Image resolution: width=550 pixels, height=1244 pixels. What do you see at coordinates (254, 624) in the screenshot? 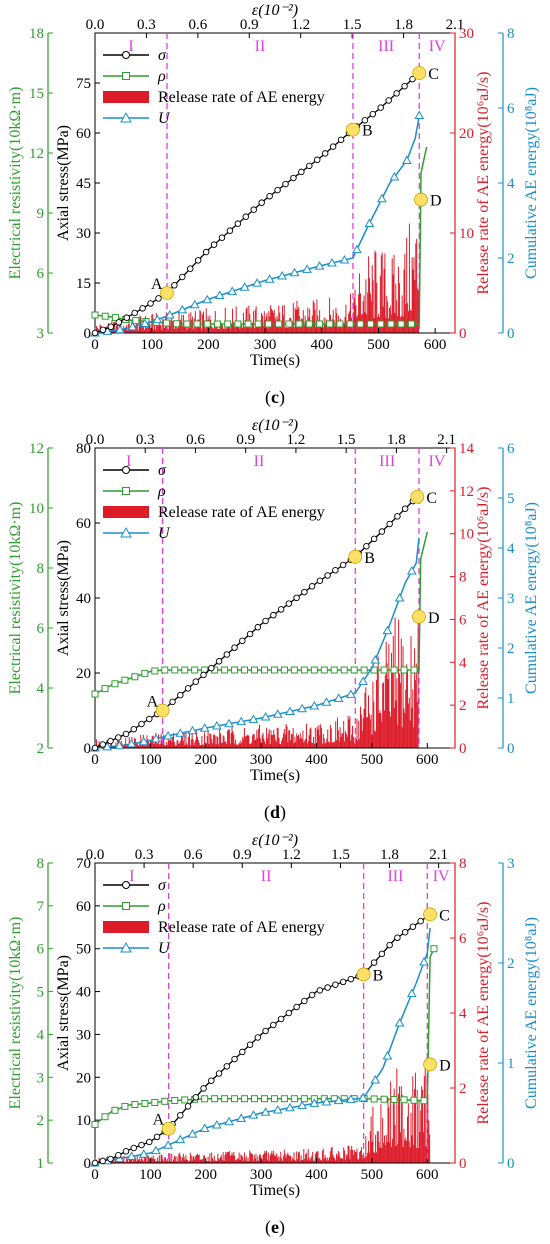
I see `stress-markers` at bounding box center [254, 624].